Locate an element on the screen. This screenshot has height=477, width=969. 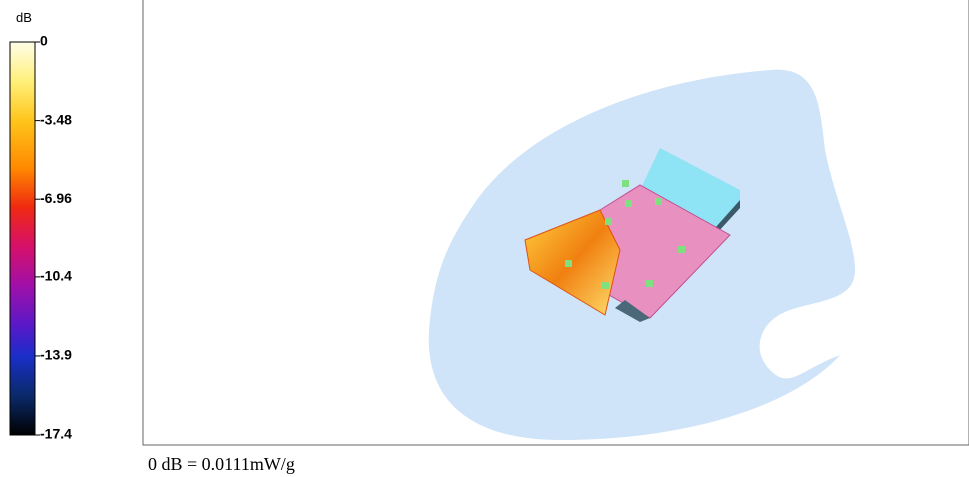
device-side is located at coordinates (727, 216).